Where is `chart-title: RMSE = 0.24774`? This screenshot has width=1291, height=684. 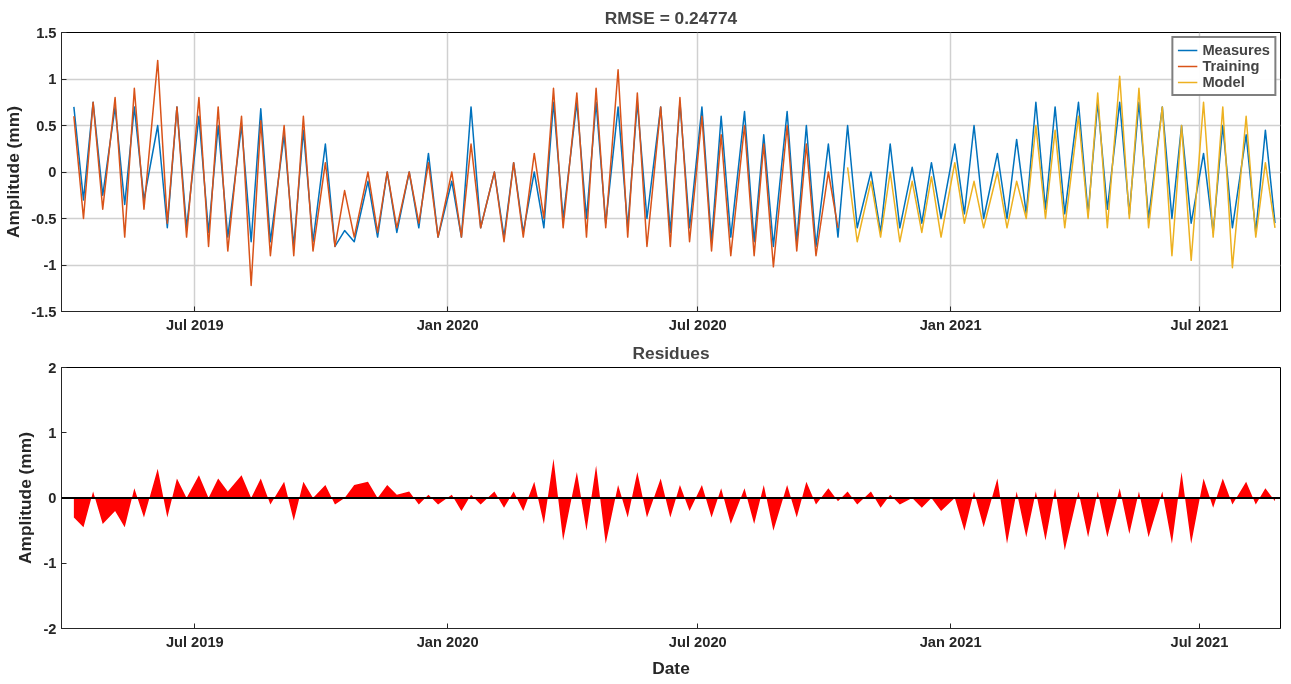 chart-title: RMSE = 0.24774 is located at coordinates (671, 17).